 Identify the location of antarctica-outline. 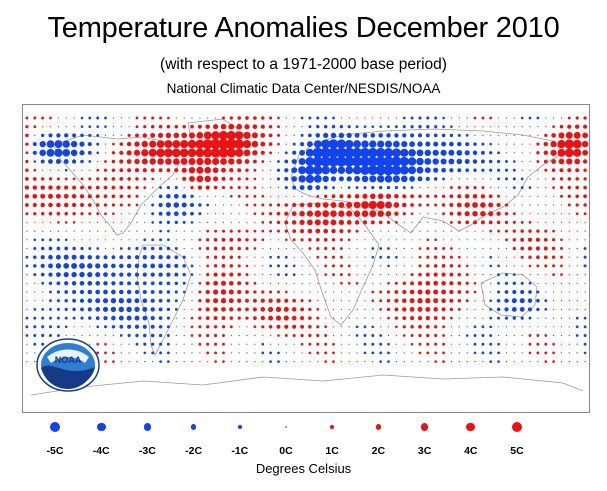
(307, 385).